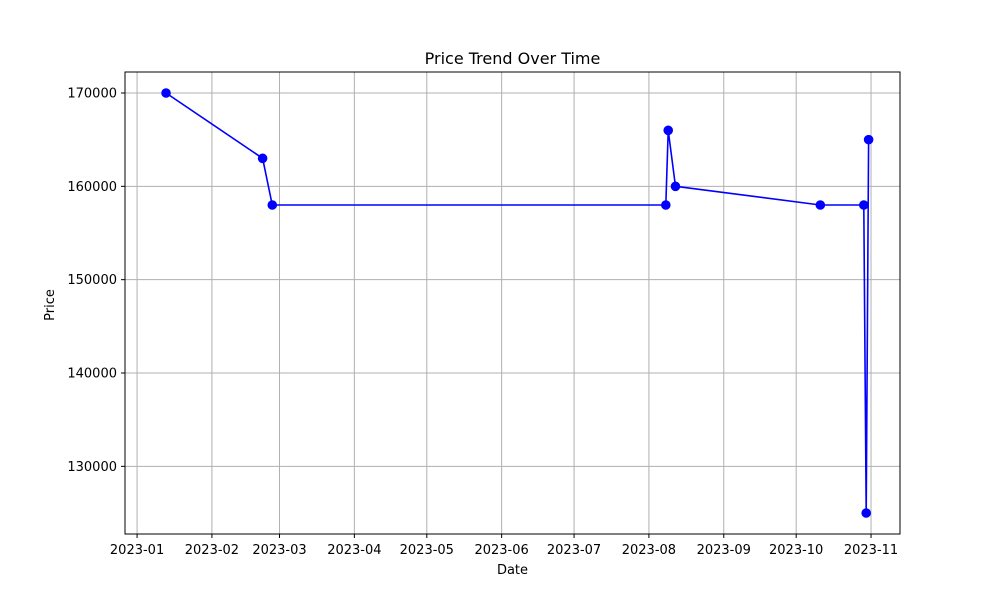  What do you see at coordinates (137, 550) in the screenshot?
I see `x-tick-label: 2023-01` at bounding box center [137, 550].